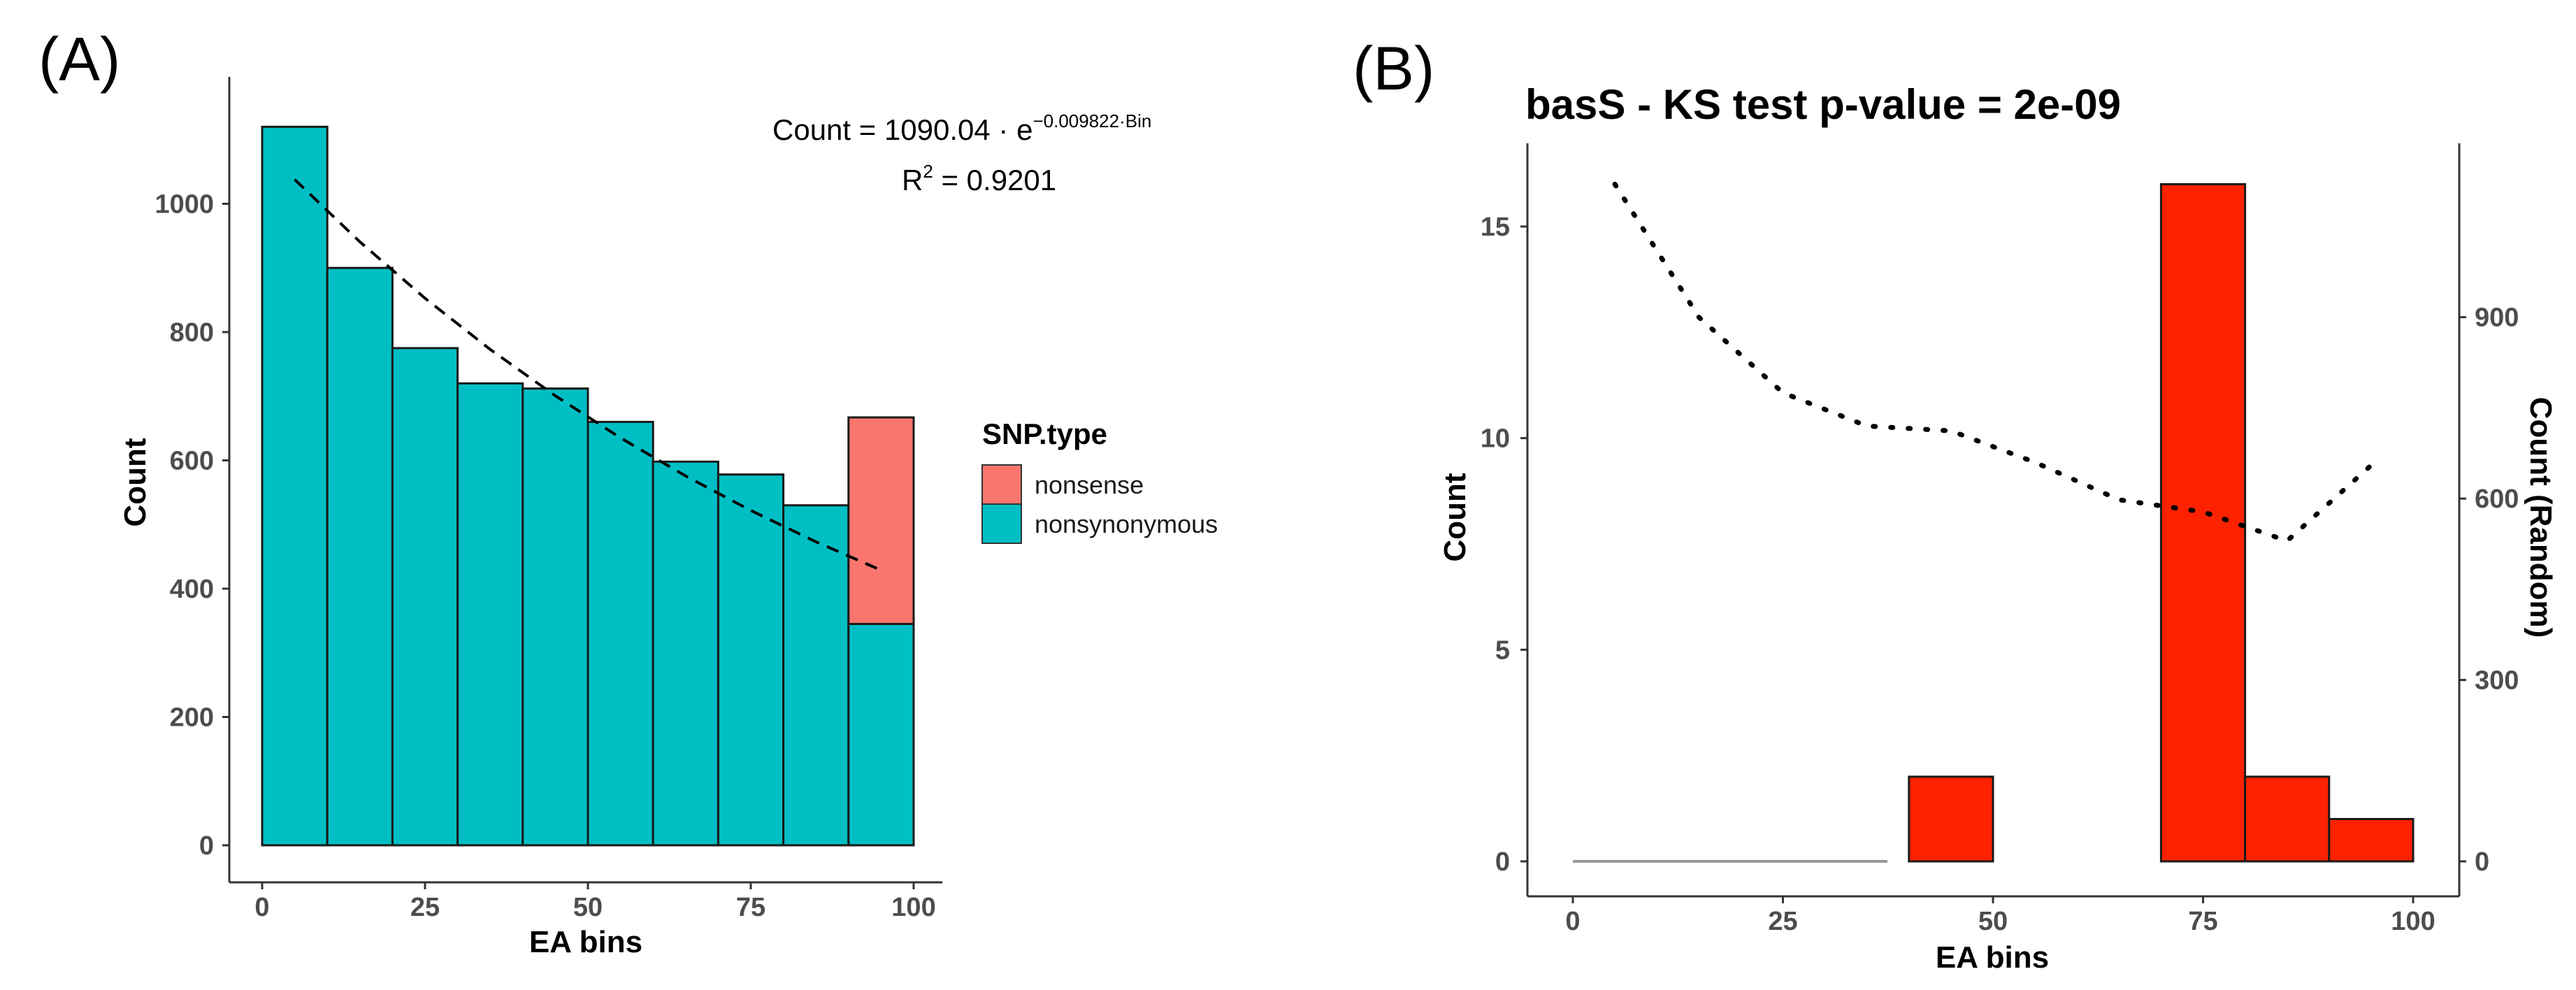 This screenshot has height=990, width=2576. Describe the element at coordinates (913, 907) in the screenshot. I see `a-x-tick-label: 100` at that location.